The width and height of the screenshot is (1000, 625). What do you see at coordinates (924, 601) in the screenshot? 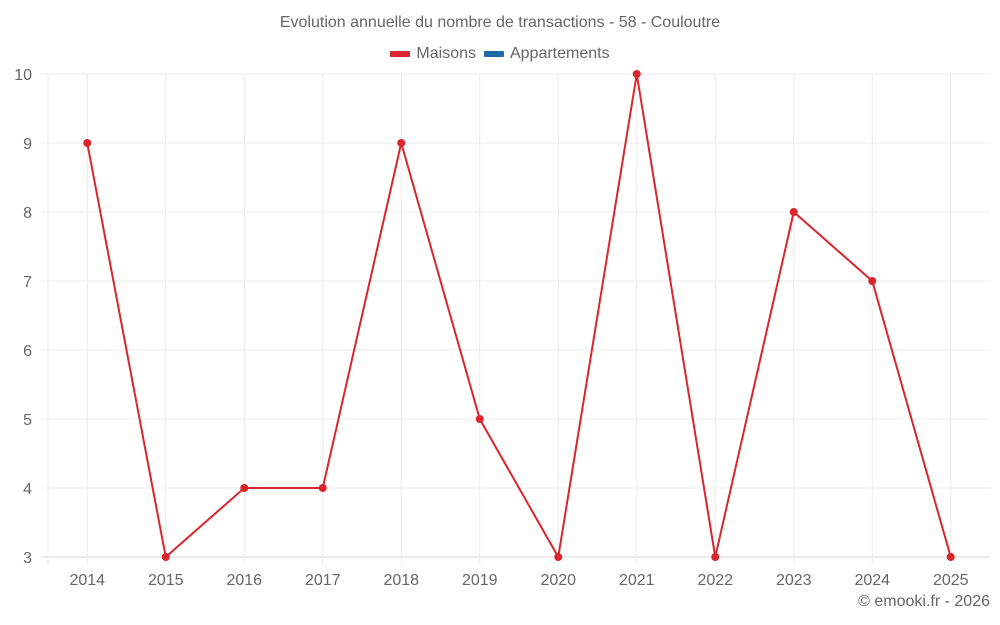
I see `credit-text: © emooki.fr - 2026` at bounding box center [924, 601].